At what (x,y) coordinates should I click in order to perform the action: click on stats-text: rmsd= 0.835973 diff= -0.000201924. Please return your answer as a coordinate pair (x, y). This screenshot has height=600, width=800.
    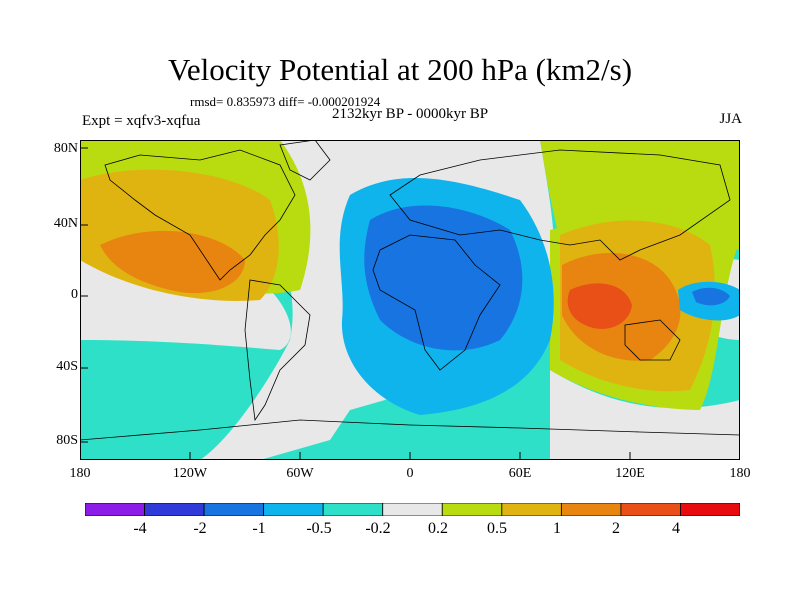
    Looking at the image, I should click on (285, 101).